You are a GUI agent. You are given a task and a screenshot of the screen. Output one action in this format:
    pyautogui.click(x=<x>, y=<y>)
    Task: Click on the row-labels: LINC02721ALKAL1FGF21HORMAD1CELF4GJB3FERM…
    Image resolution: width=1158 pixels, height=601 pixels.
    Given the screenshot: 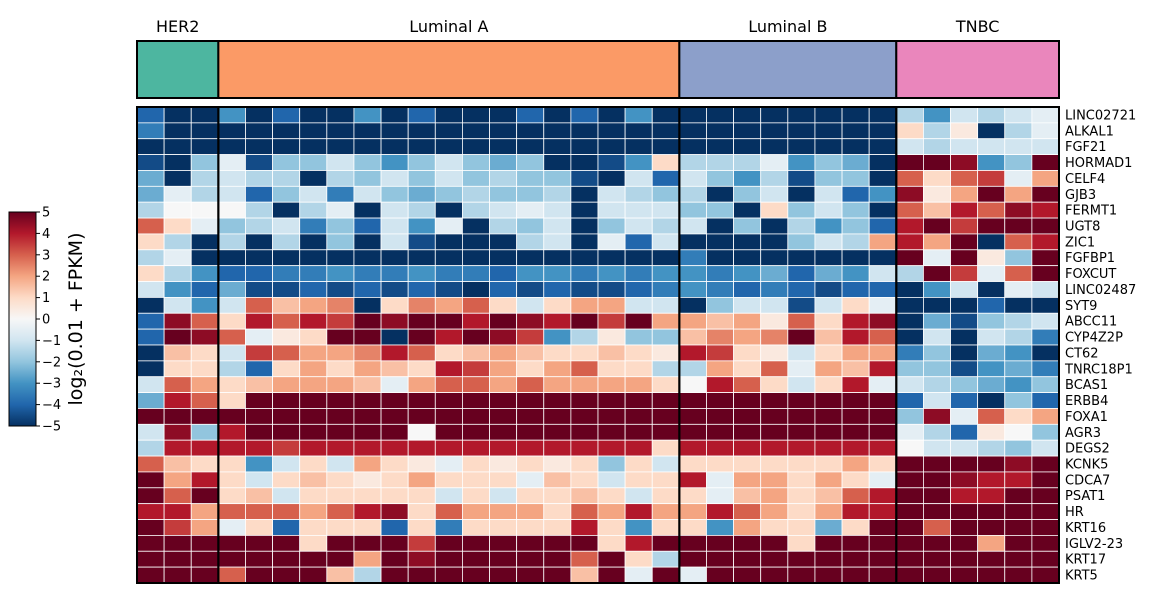 What is the action you would take?
    pyautogui.click(x=1100, y=345)
    